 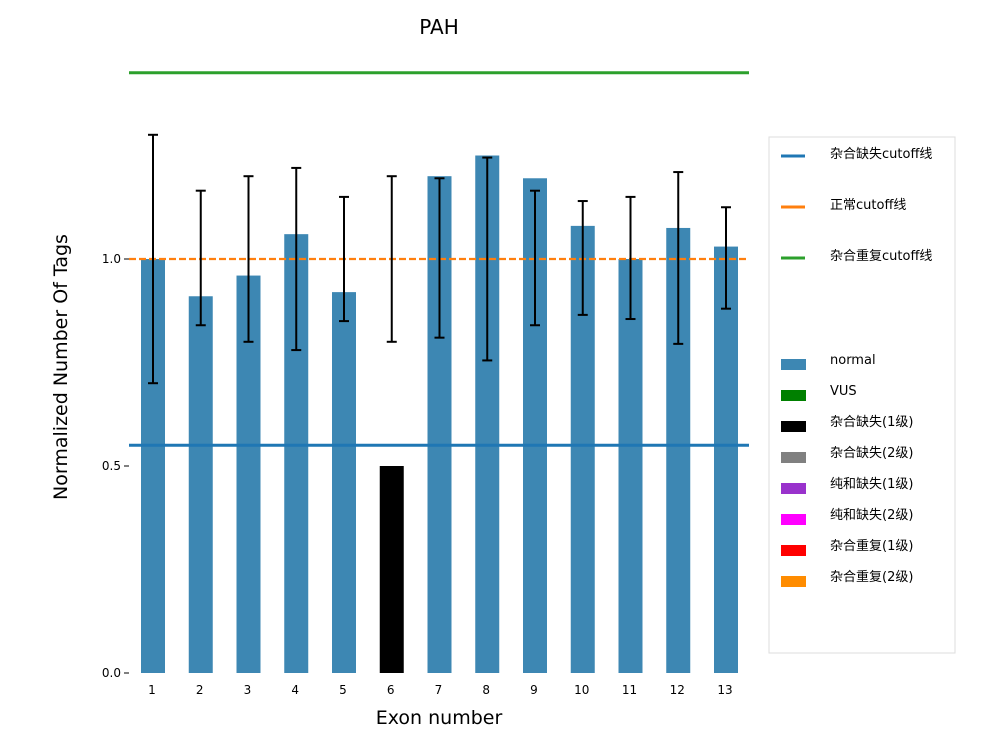 I want to click on x-tick-label: 12, so click(x=677, y=690).